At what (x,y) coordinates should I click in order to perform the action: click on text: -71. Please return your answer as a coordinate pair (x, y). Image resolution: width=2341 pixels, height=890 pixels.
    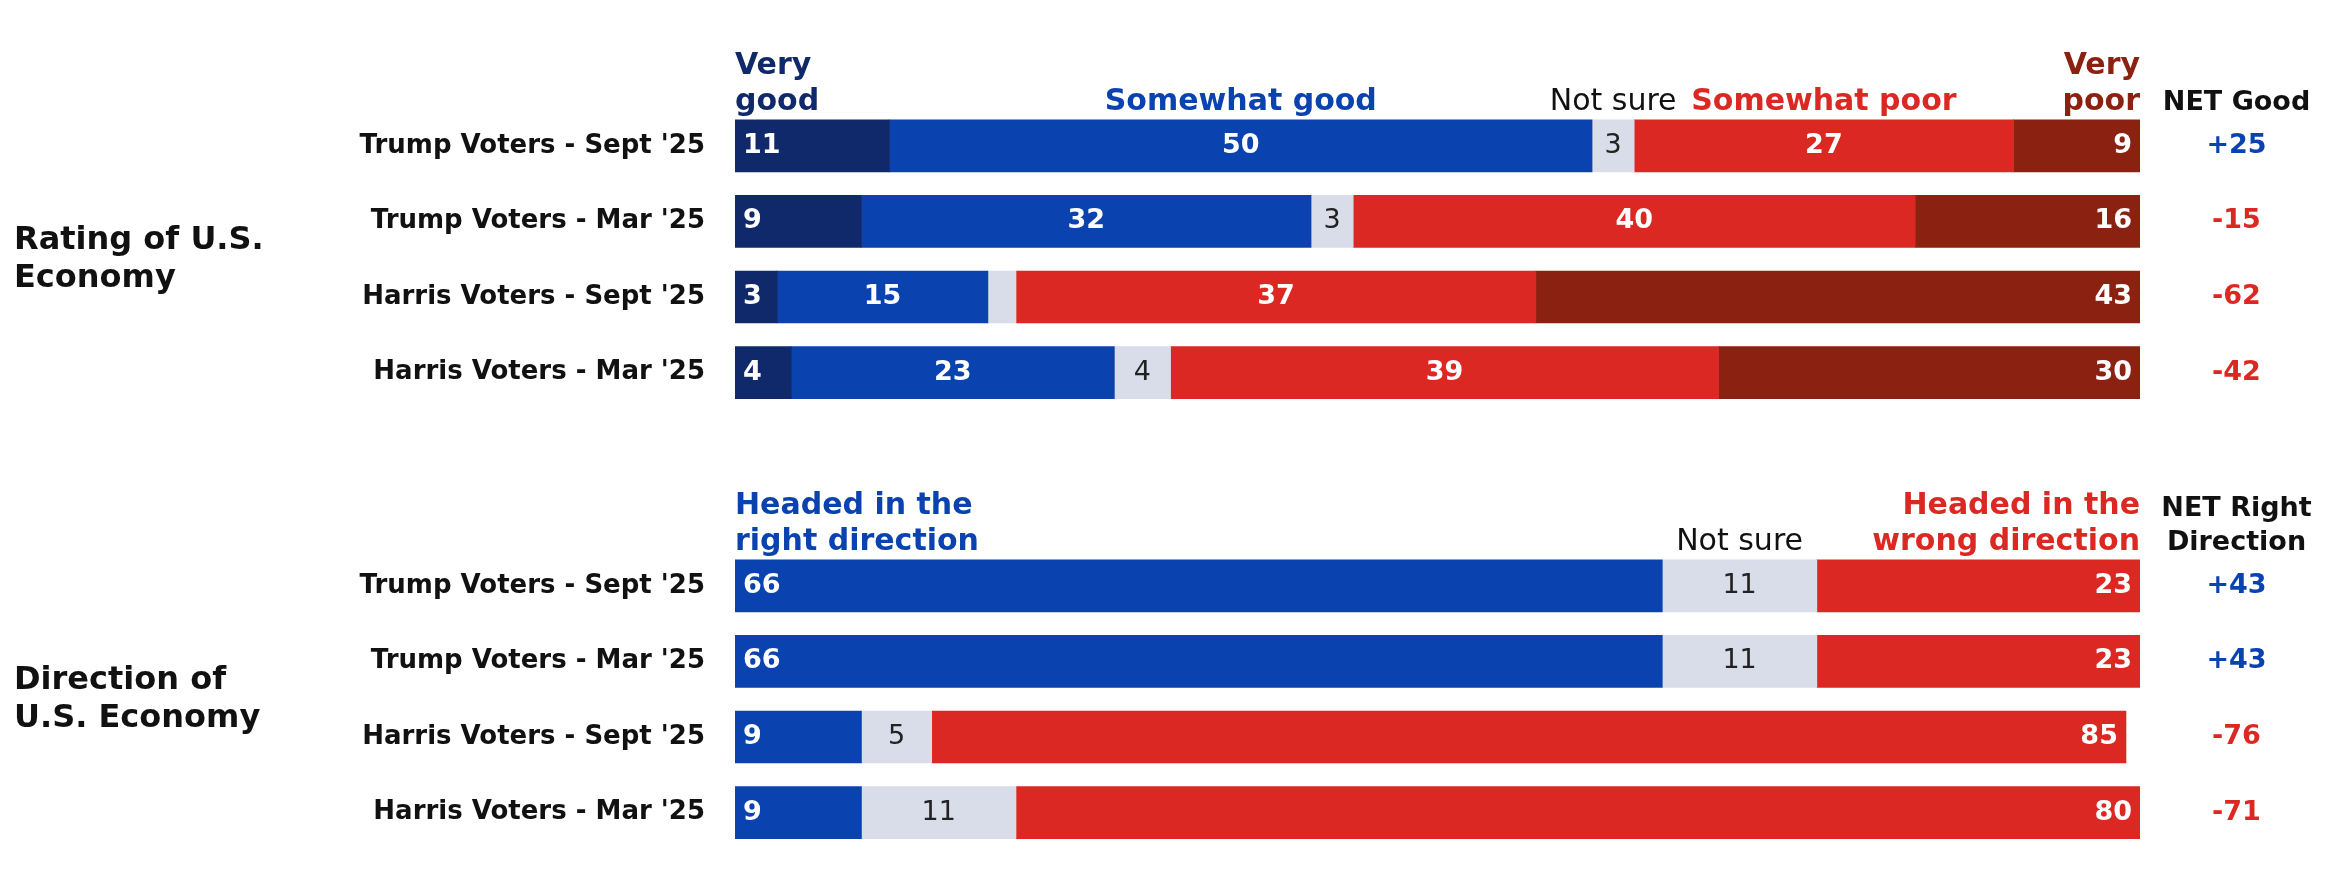
    Looking at the image, I should click on (2236, 810).